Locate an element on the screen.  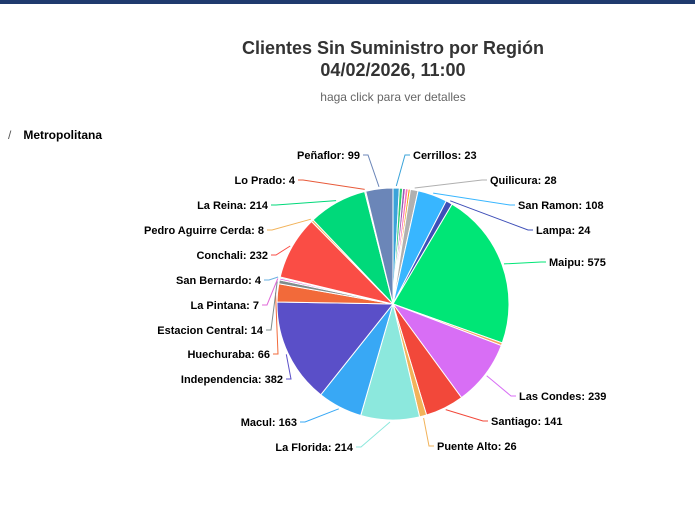
slice-label: La Florida: 214 is located at coordinates (314, 448).